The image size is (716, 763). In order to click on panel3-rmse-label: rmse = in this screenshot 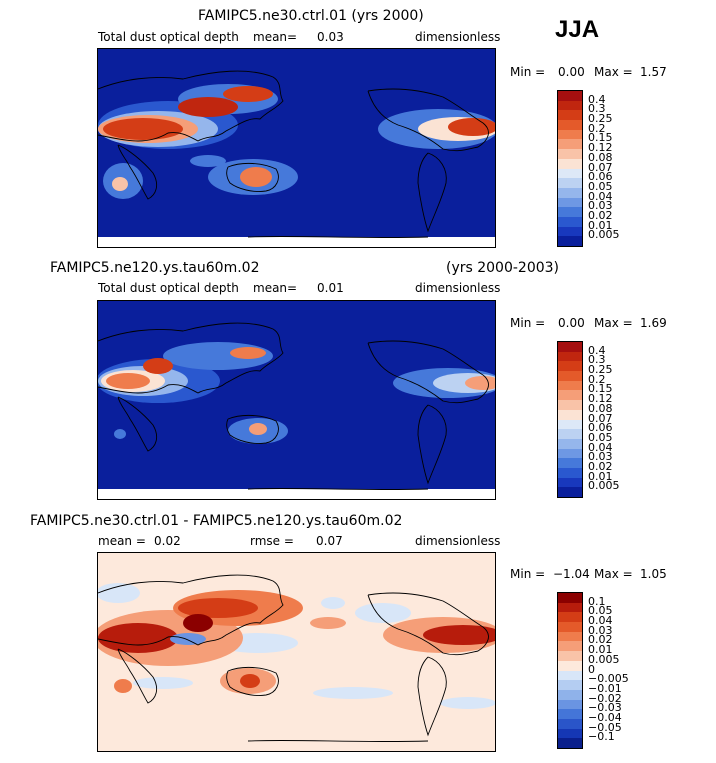, I will do `click(272, 541)`.